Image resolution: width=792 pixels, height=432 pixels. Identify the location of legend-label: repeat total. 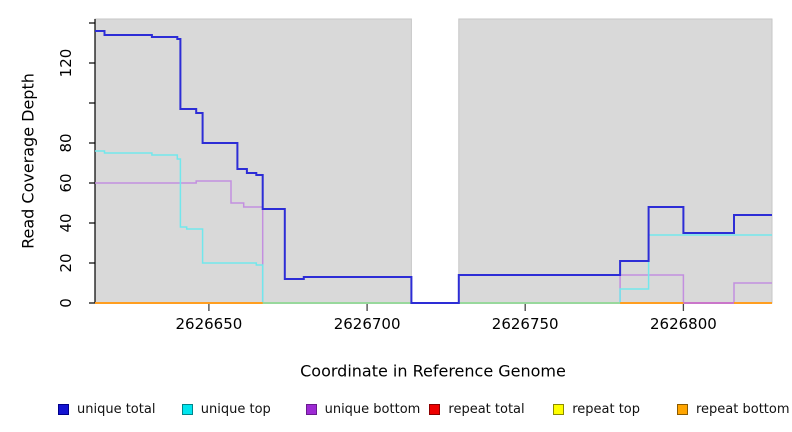
(486, 409).